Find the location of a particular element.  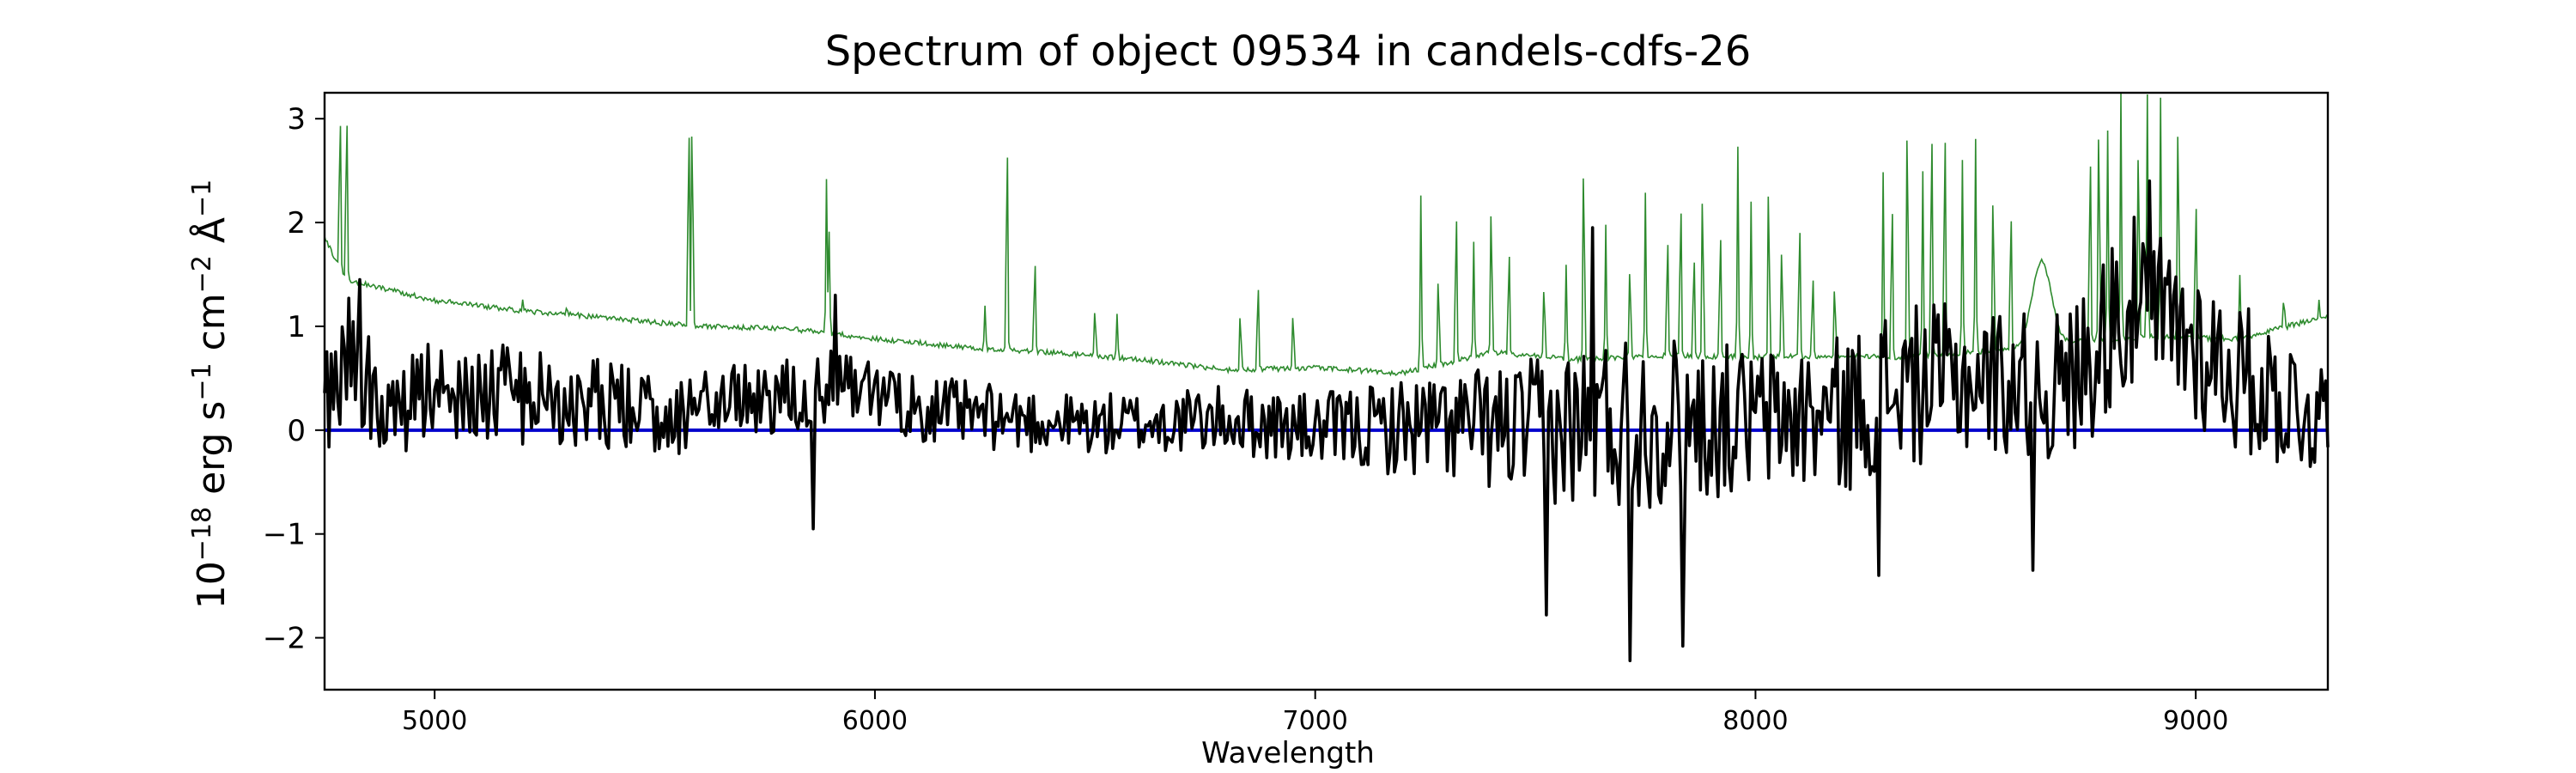

x-tick-label: 8000 is located at coordinates (1755, 721).